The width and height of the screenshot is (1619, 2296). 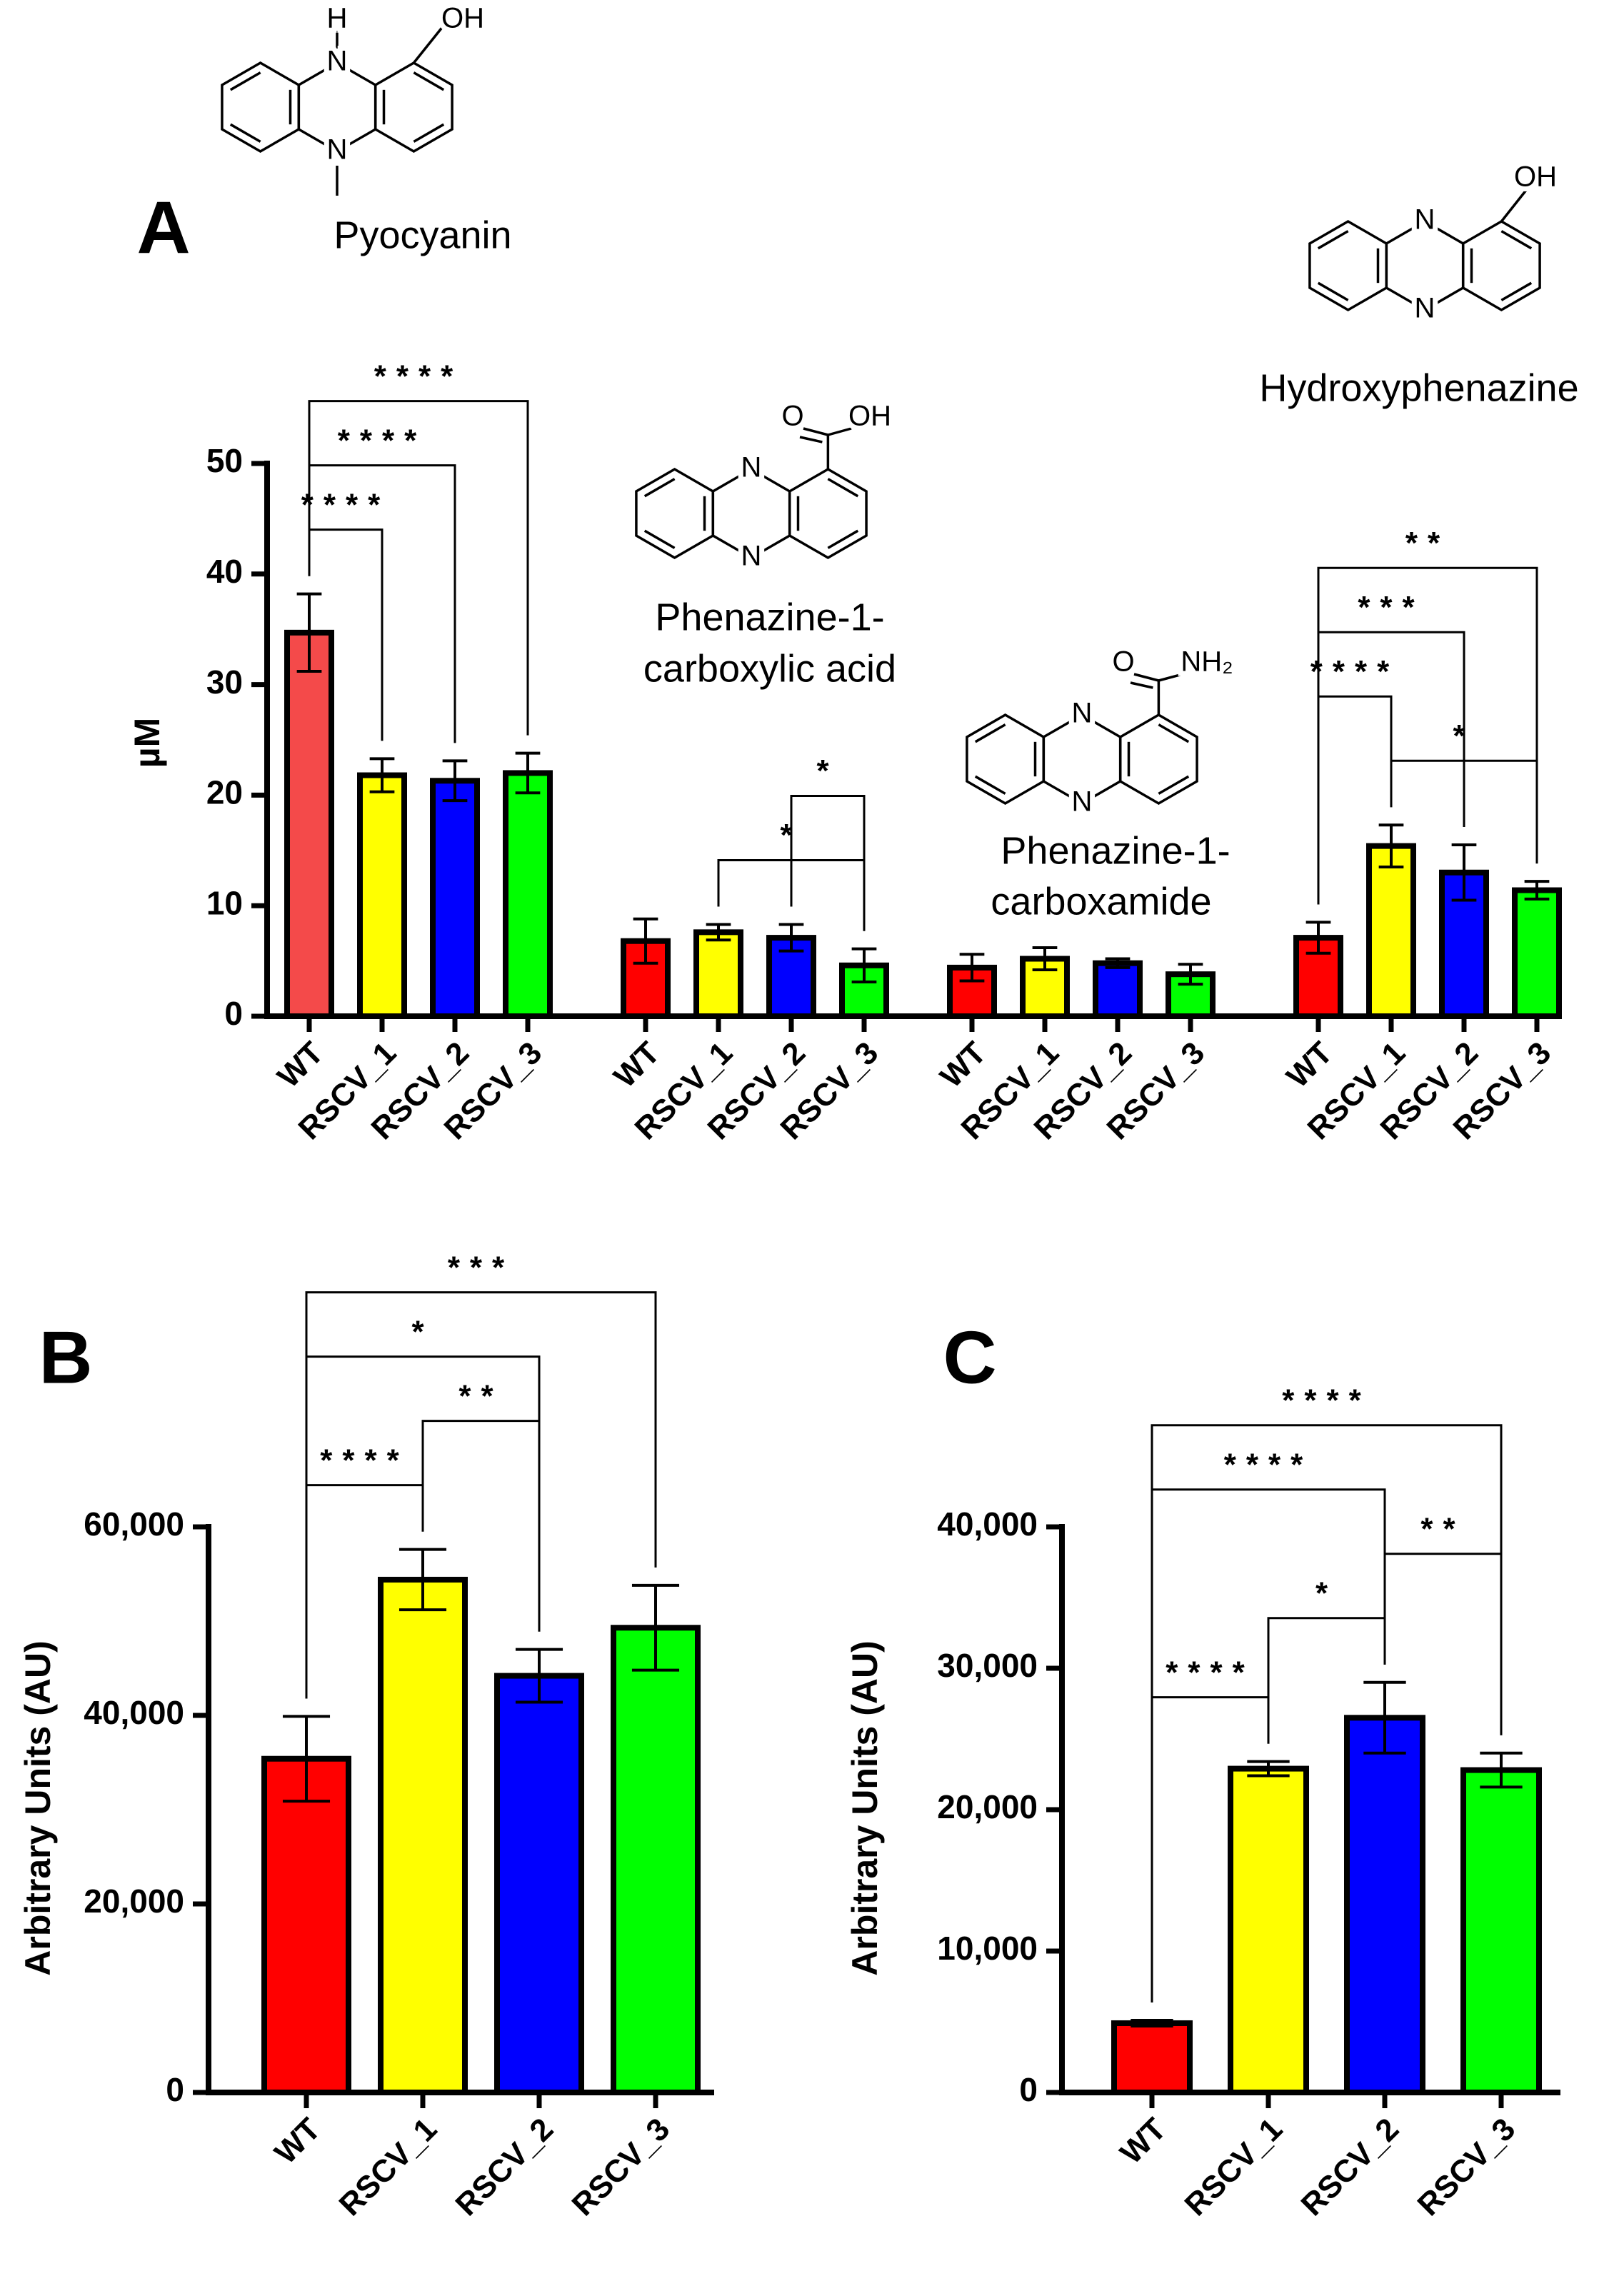 I want to click on y-tick-label: 60,000, so click(x=134, y=1524).